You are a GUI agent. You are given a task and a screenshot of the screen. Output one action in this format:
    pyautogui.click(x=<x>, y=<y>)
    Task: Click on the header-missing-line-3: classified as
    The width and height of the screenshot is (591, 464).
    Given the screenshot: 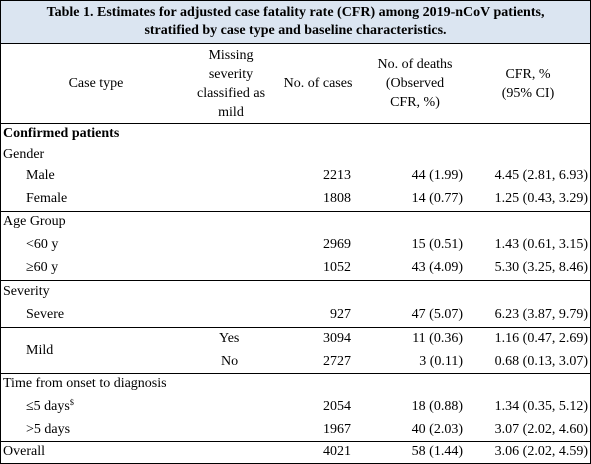 What is the action you would take?
    pyautogui.click(x=231, y=93)
    